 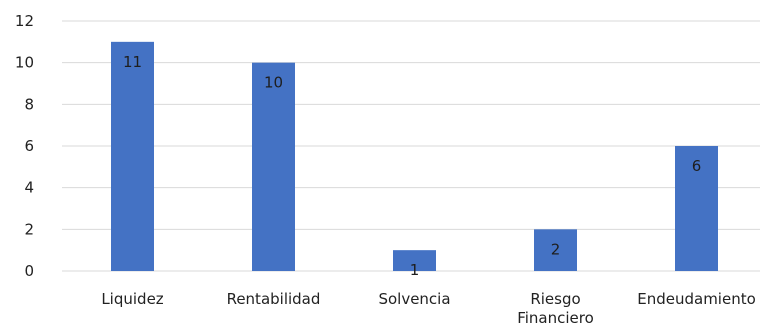 What do you see at coordinates (415, 270) in the screenshot?
I see `data-label: 1` at bounding box center [415, 270].